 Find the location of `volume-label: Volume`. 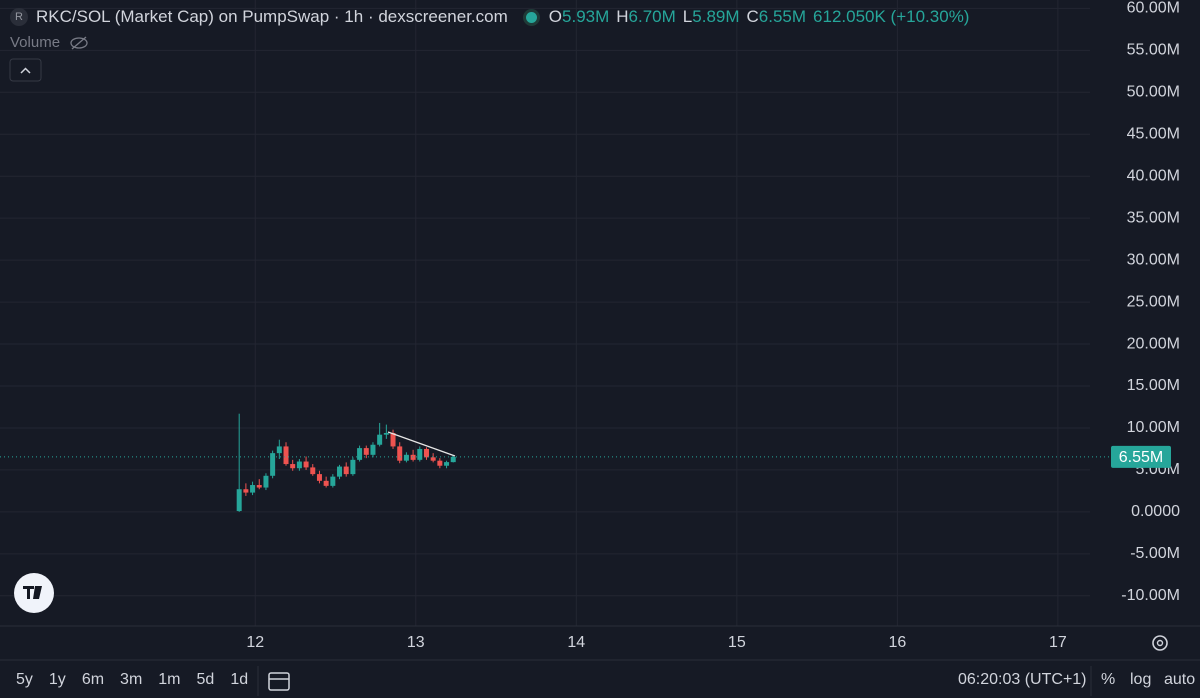

volume-label: Volume is located at coordinates (35, 42).